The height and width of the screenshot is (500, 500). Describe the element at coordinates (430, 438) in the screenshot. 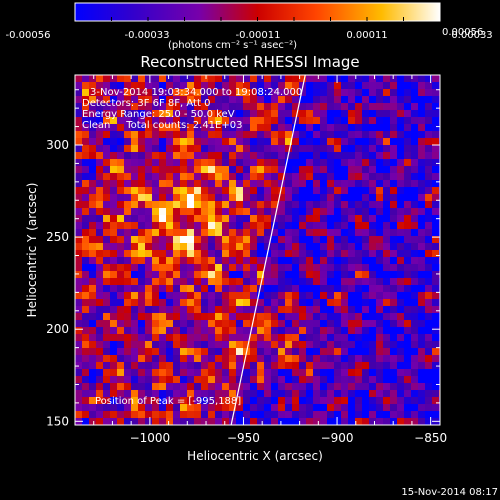

I see `x-tick-label: −850` at that location.